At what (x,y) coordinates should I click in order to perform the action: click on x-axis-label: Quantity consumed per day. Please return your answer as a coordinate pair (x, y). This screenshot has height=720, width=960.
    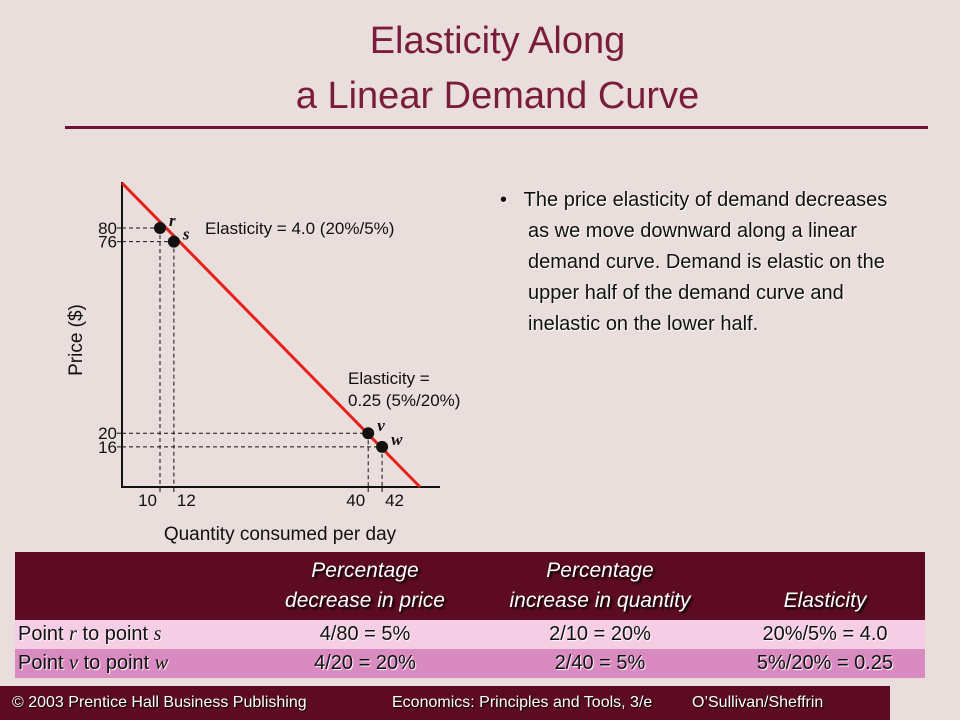
    Looking at the image, I should click on (280, 534).